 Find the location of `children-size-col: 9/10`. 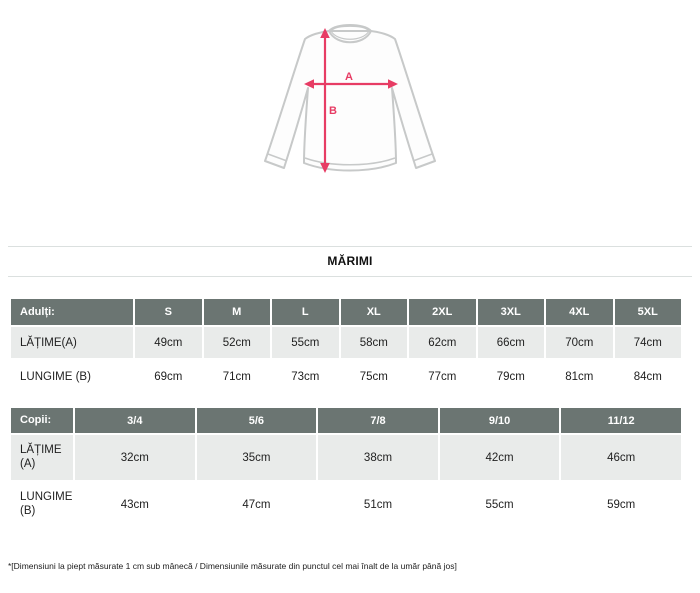

children-size-col: 9/10 is located at coordinates (499, 420).